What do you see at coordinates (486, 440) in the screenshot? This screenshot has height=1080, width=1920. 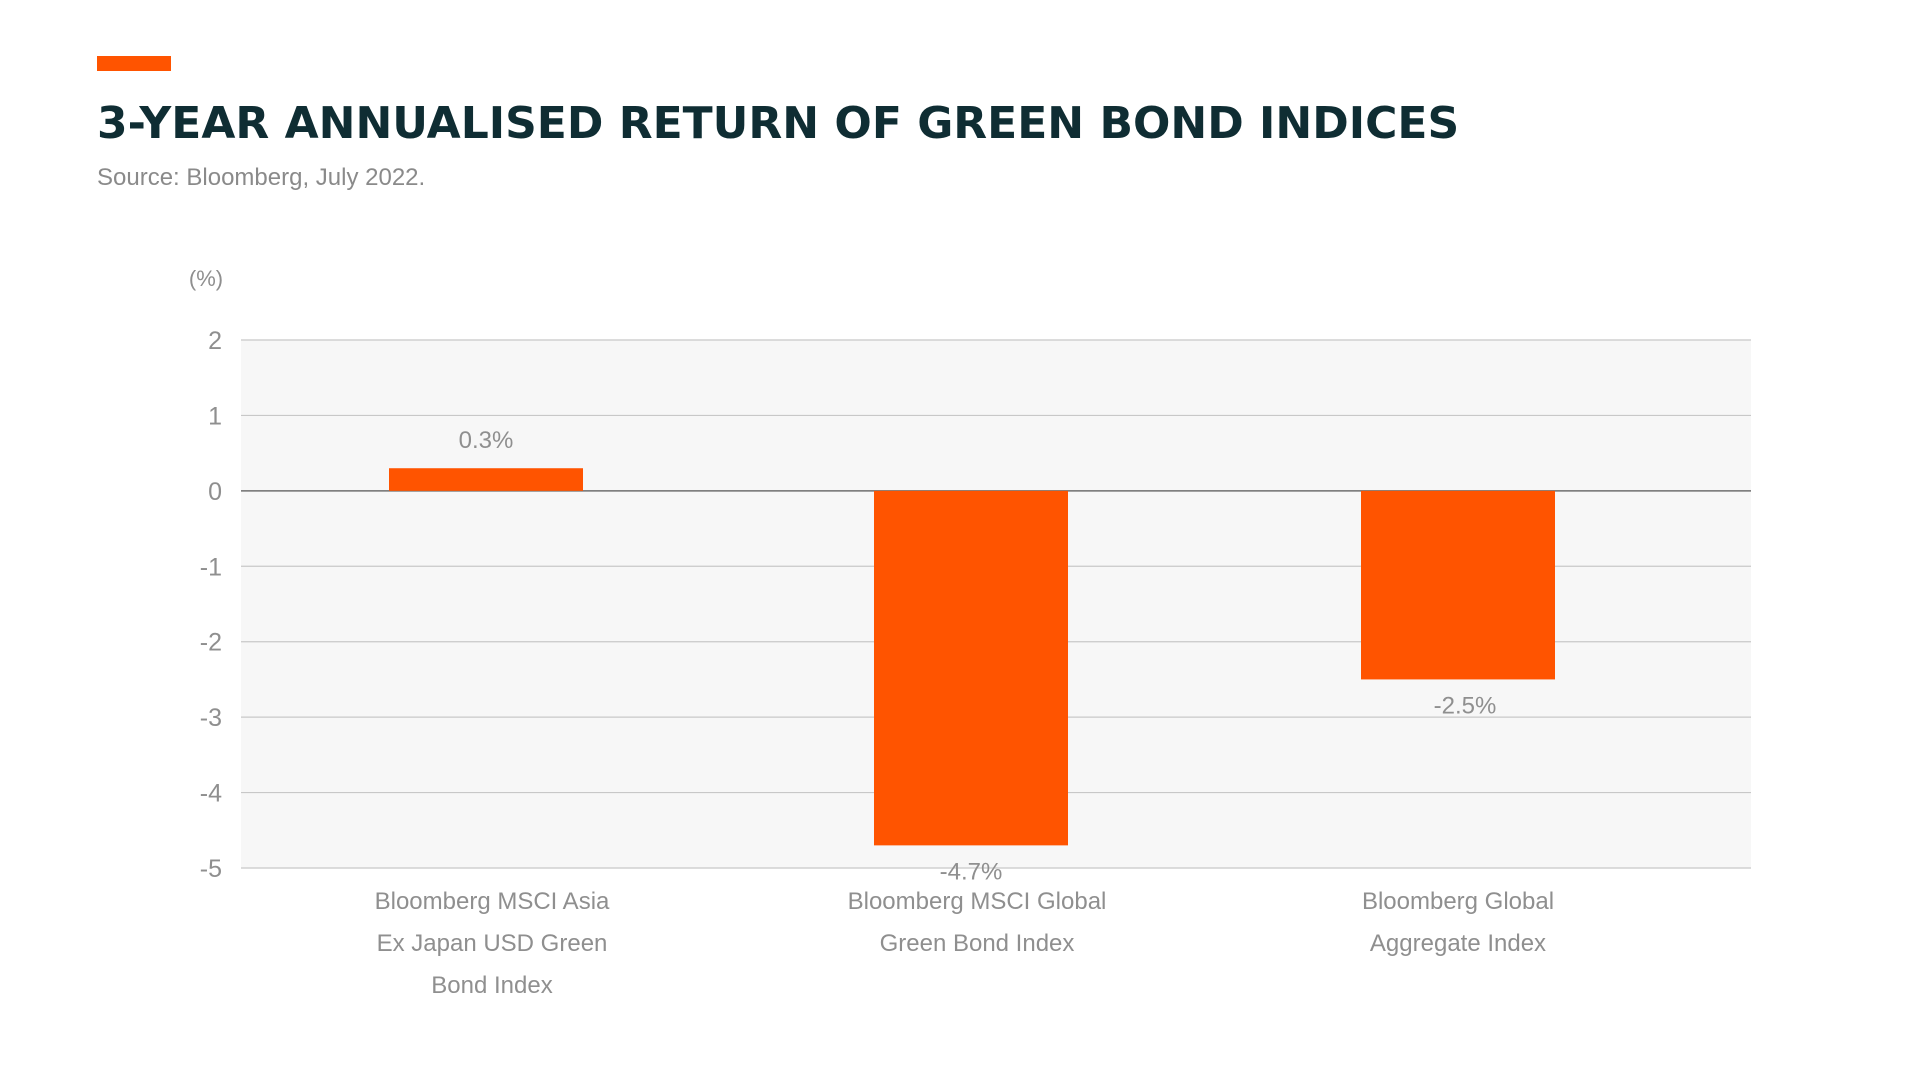 I see `data-label: 0.3%` at bounding box center [486, 440].